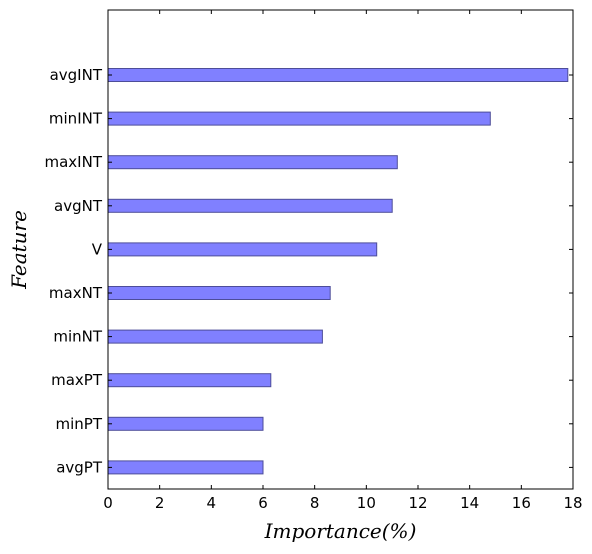 The width and height of the screenshot is (592, 554). What do you see at coordinates (76, 75) in the screenshot?
I see `y-tick-label-avgint: avgINT` at bounding box center [76, 75].